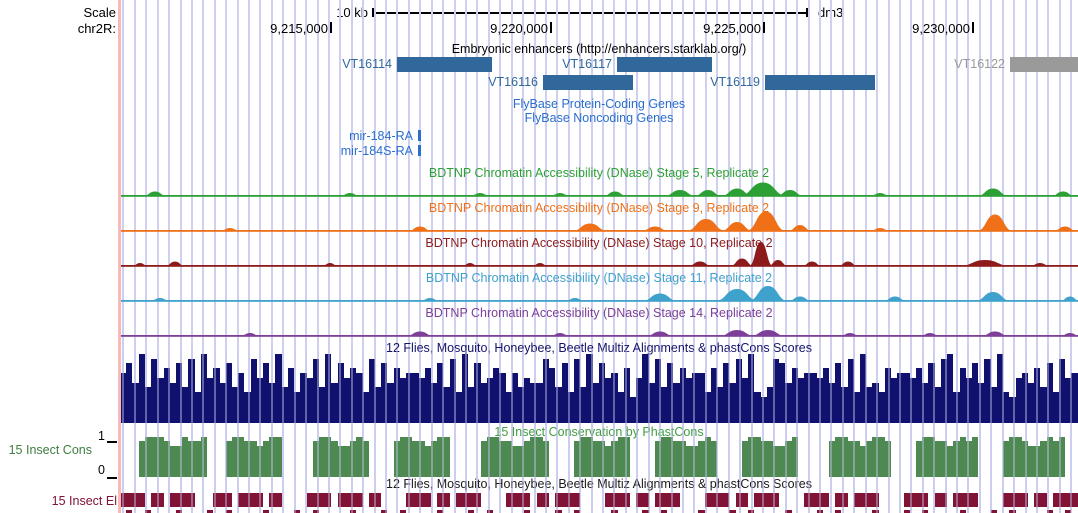  I want to click on enhancer-box-VT16116, so click(588, 82).